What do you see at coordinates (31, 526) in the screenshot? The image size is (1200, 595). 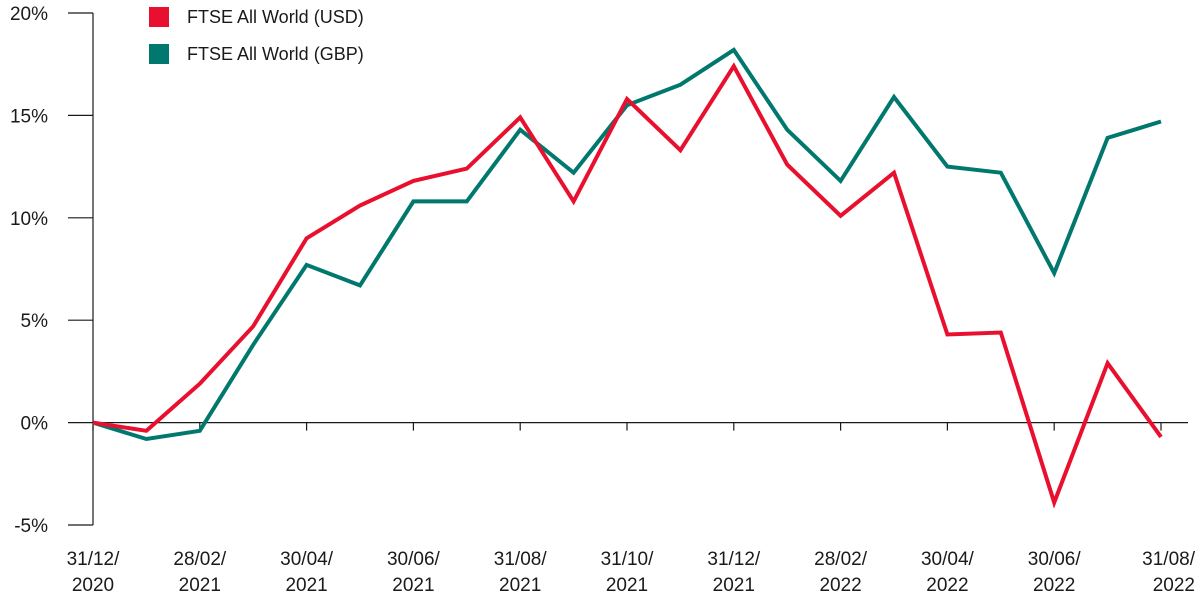 I see `y-tick-label: -5%` at bounding box center [31, 526].